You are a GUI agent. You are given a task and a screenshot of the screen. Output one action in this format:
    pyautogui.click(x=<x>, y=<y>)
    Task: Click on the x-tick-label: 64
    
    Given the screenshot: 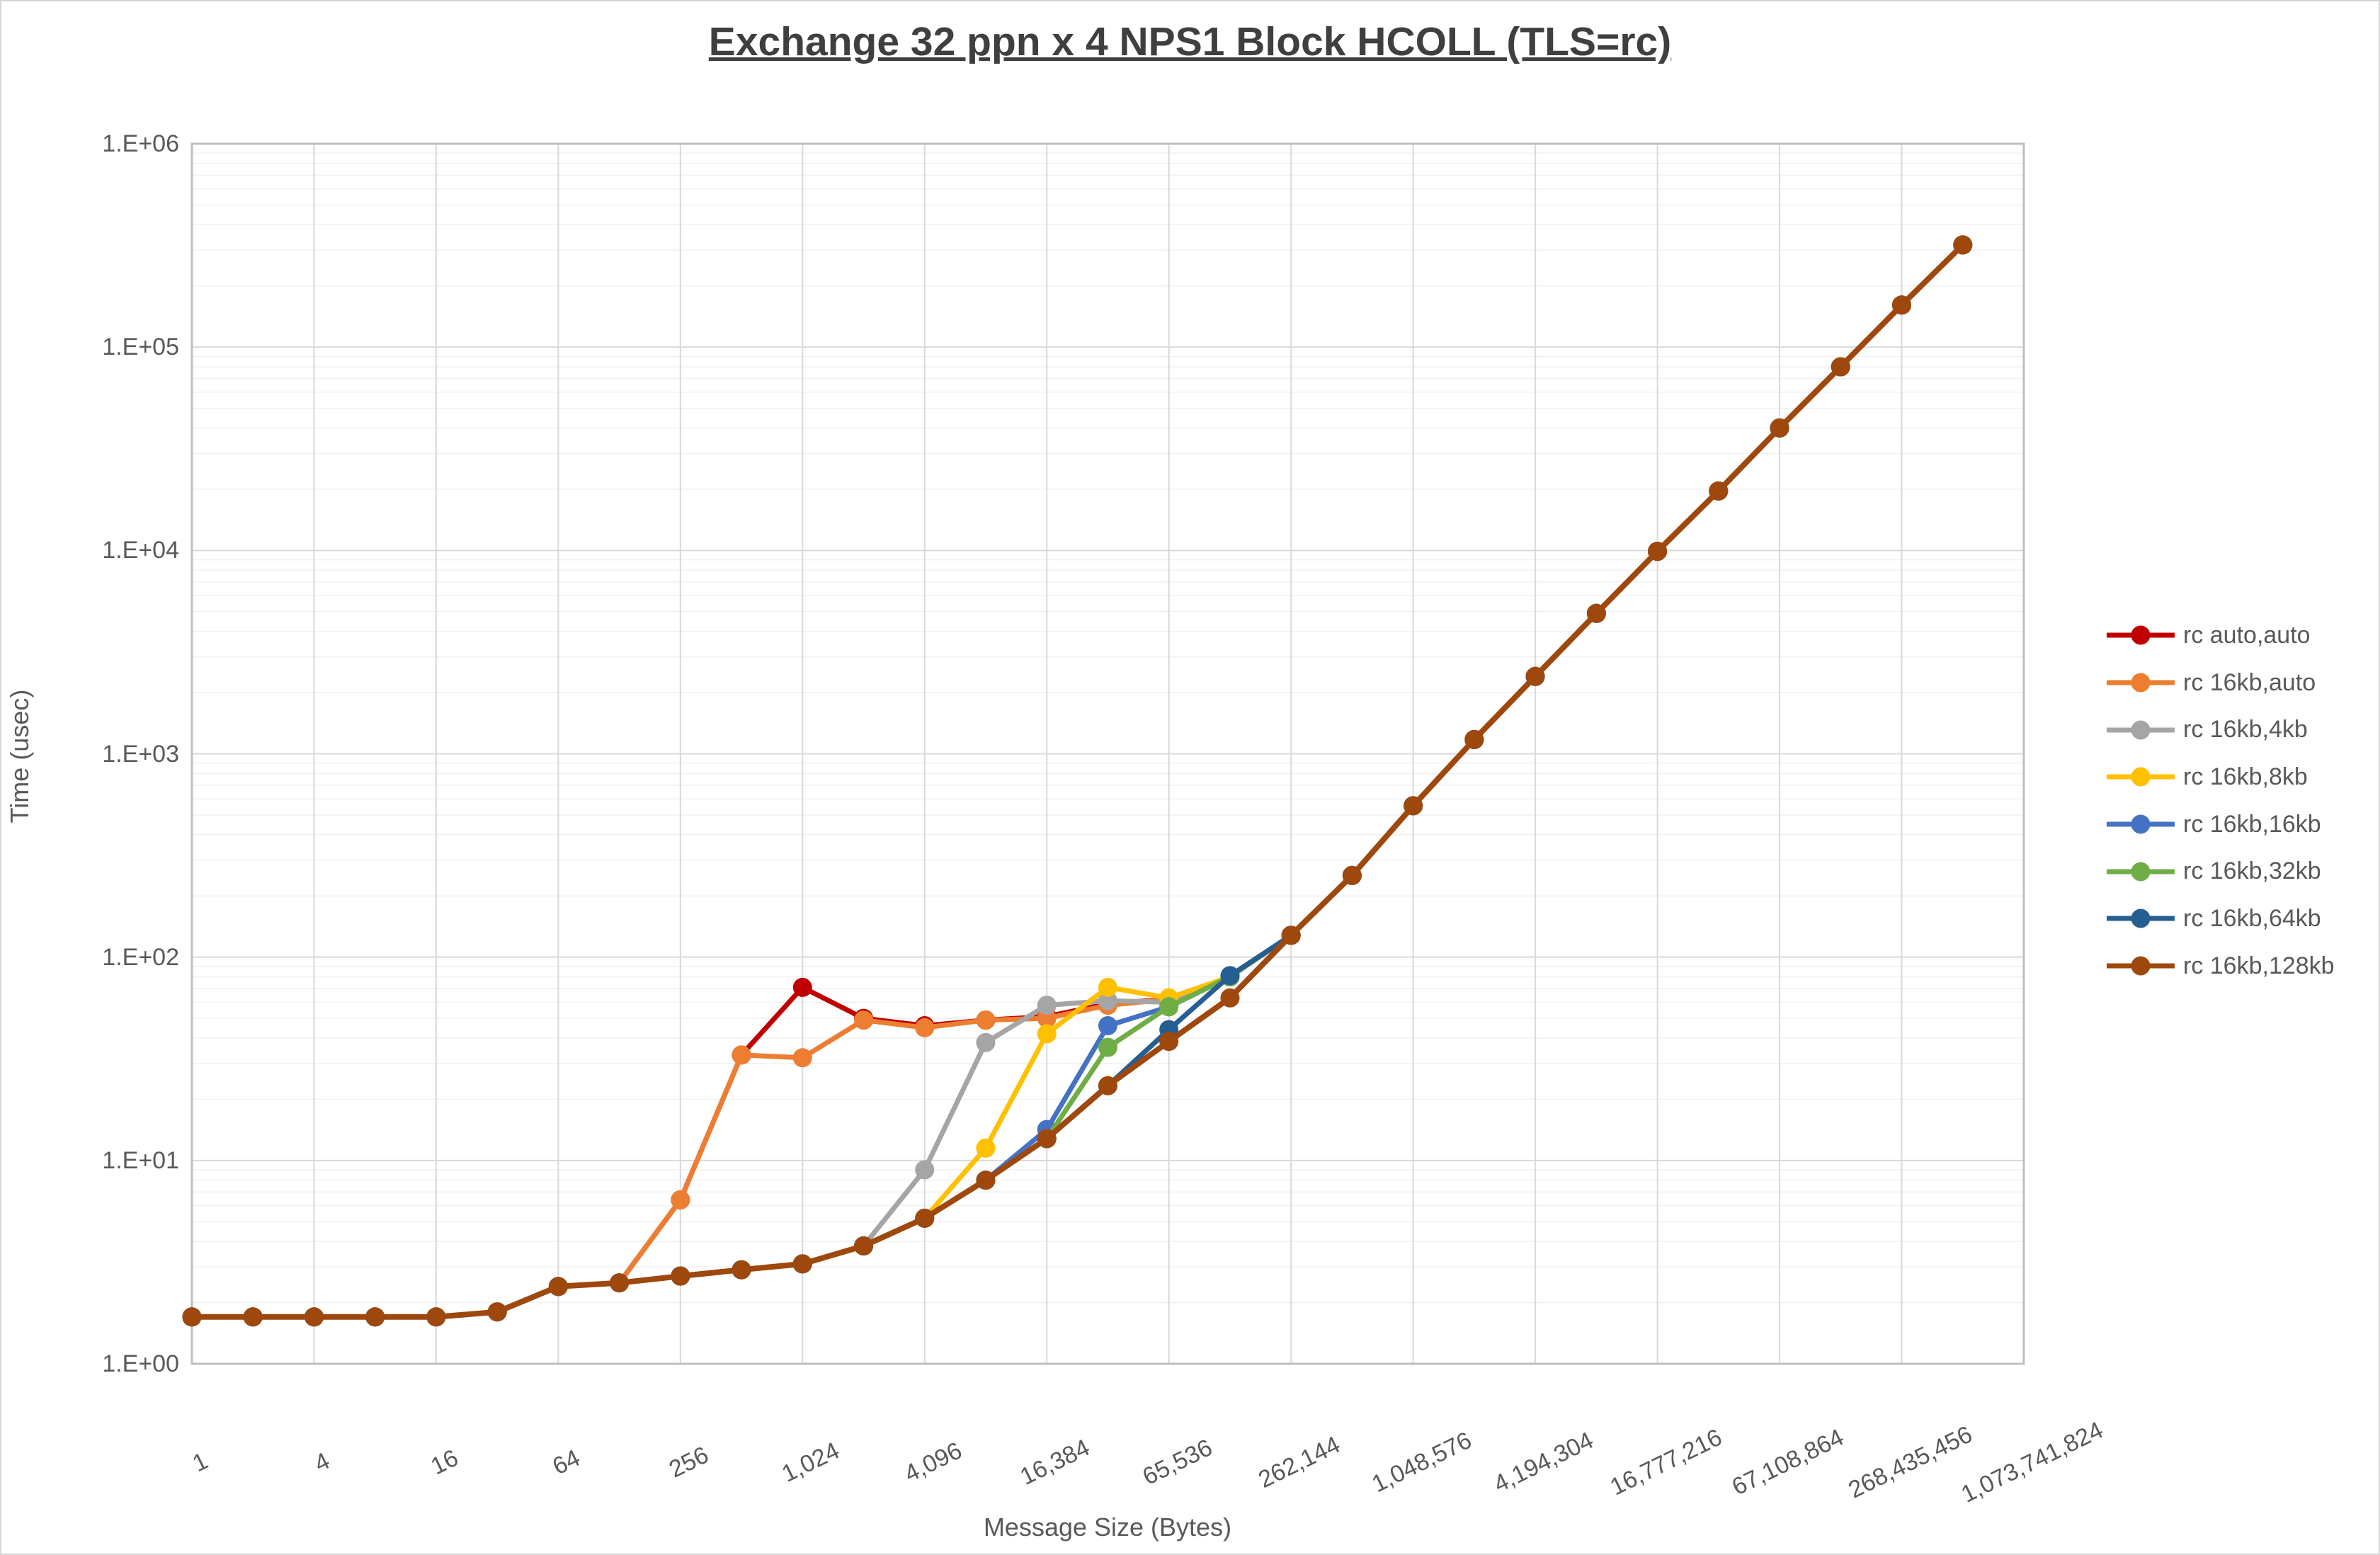 What is the action you would take?
    pyautogui.click(x=566, y=1463)
    